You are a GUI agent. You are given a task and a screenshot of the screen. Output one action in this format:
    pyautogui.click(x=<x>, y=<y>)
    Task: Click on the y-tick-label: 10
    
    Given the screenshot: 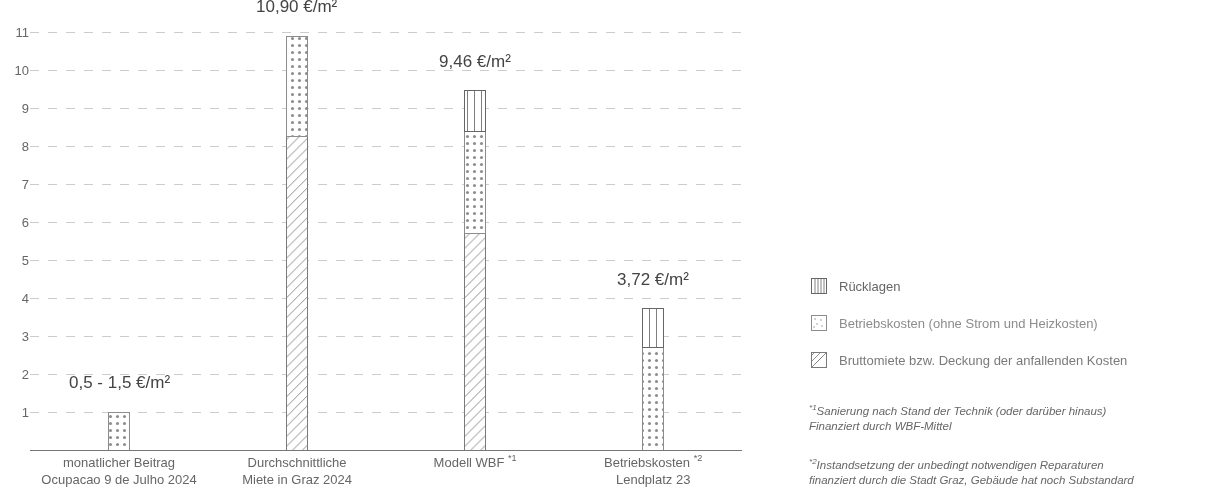 What is the action you would take?
    pyautogui.click(x=21, y=70)
    